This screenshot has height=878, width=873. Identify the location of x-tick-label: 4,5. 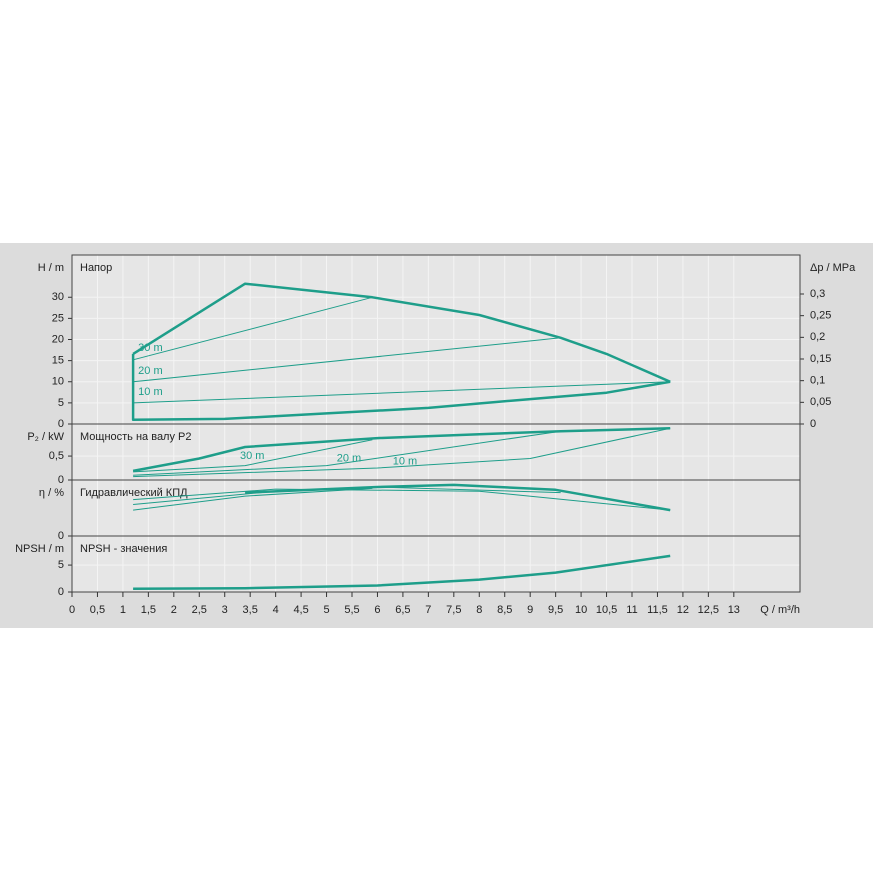
(300, 610).